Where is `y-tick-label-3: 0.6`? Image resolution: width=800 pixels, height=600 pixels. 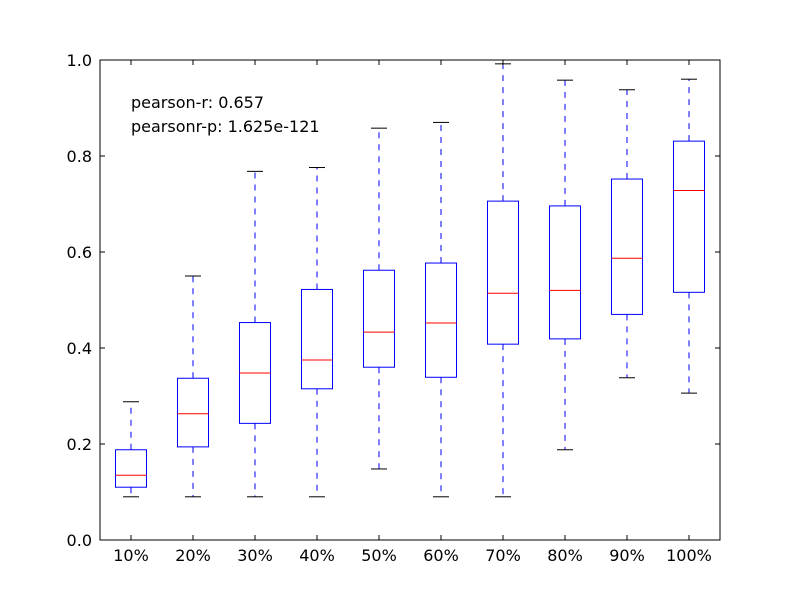 y-tick-label-3: 0.6 is located at coordinates (79, 252).